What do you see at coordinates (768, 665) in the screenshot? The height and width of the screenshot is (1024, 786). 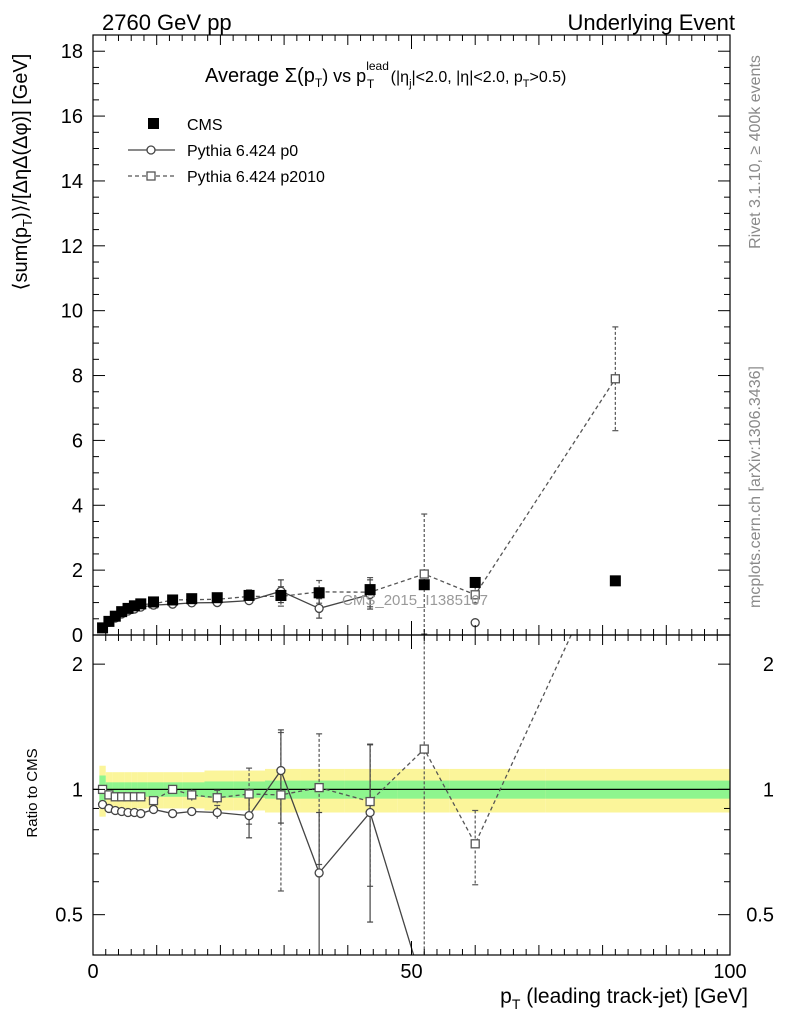 I see `ratio-tick-label-right-2: 2` at bounding box center [768, 665].